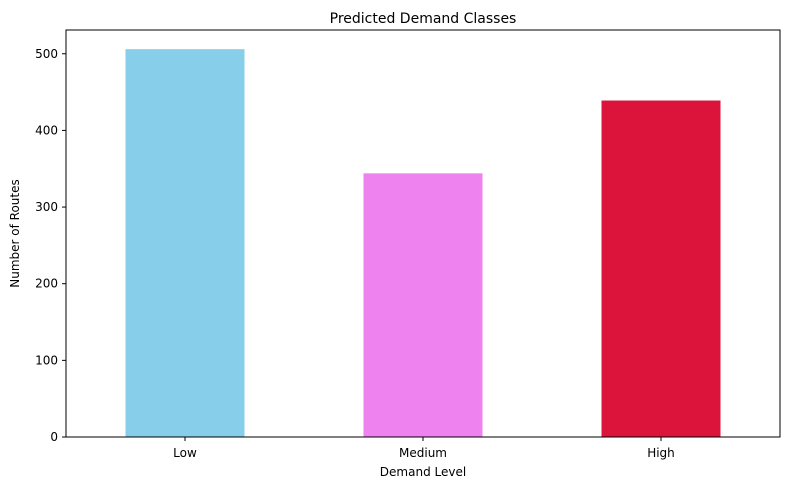  I want to click on x-tick-label-high: High, so click(661, 453).